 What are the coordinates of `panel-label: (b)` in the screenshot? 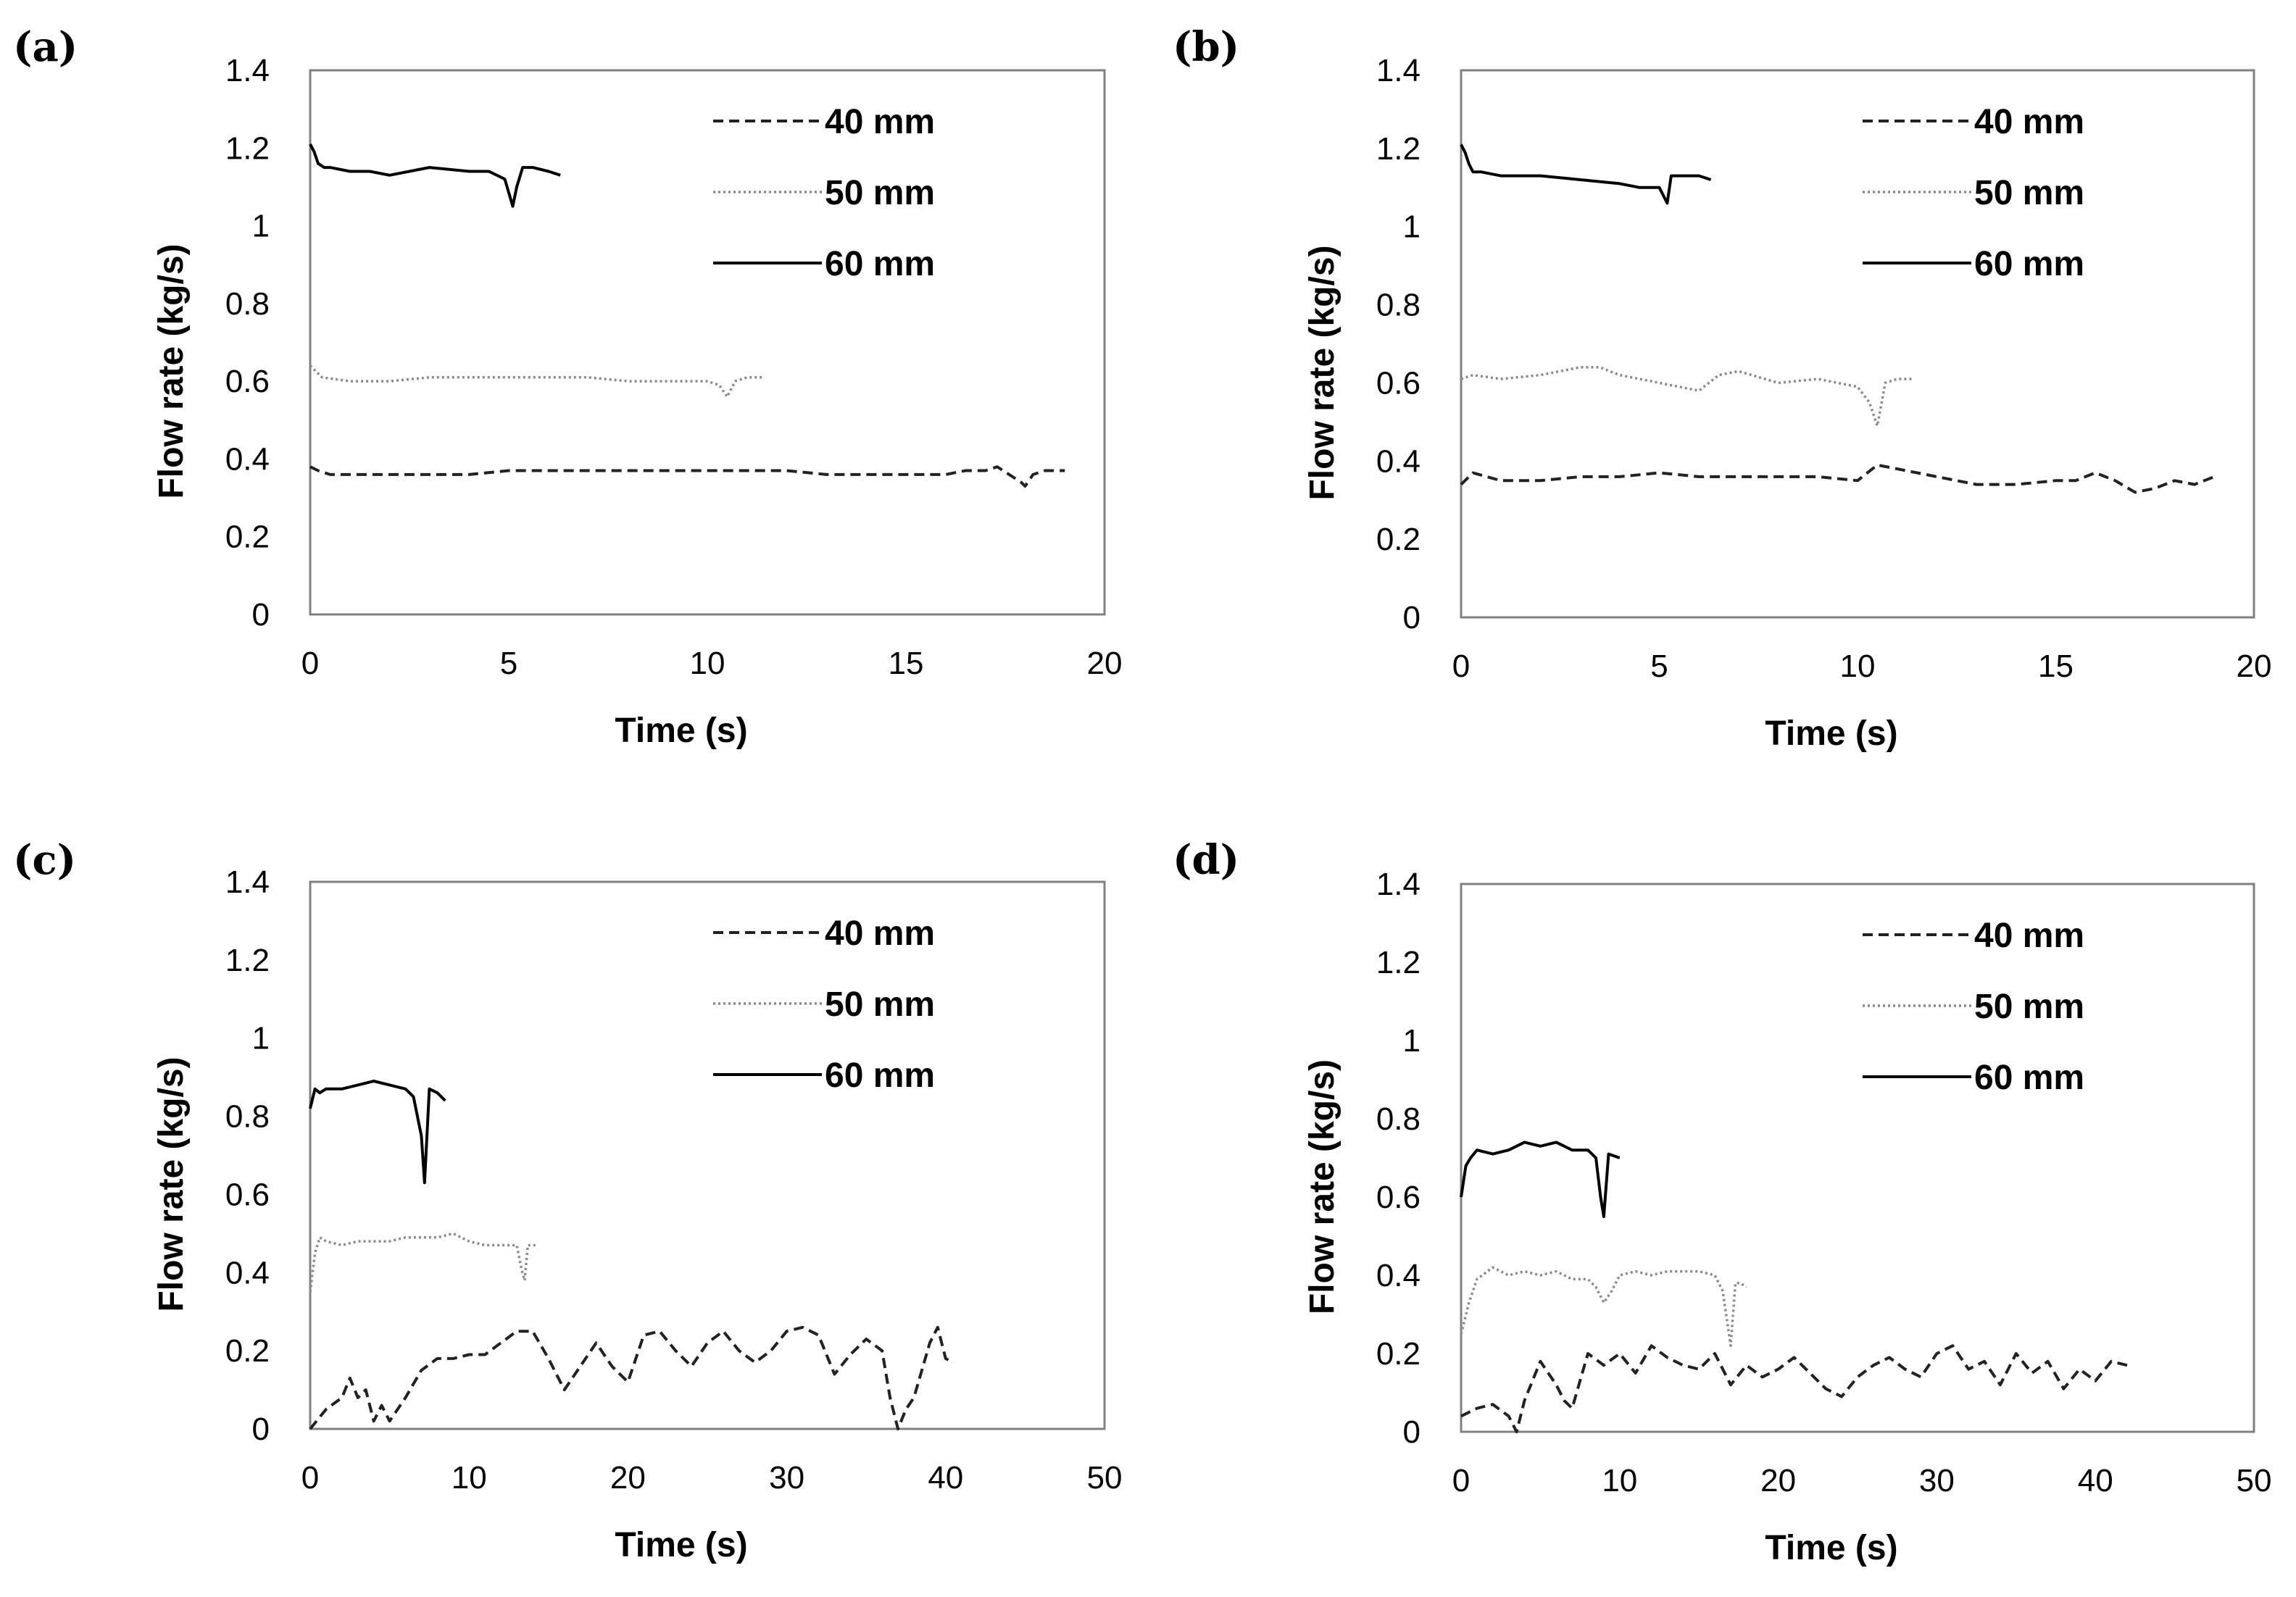 It's located at (1206, 47).